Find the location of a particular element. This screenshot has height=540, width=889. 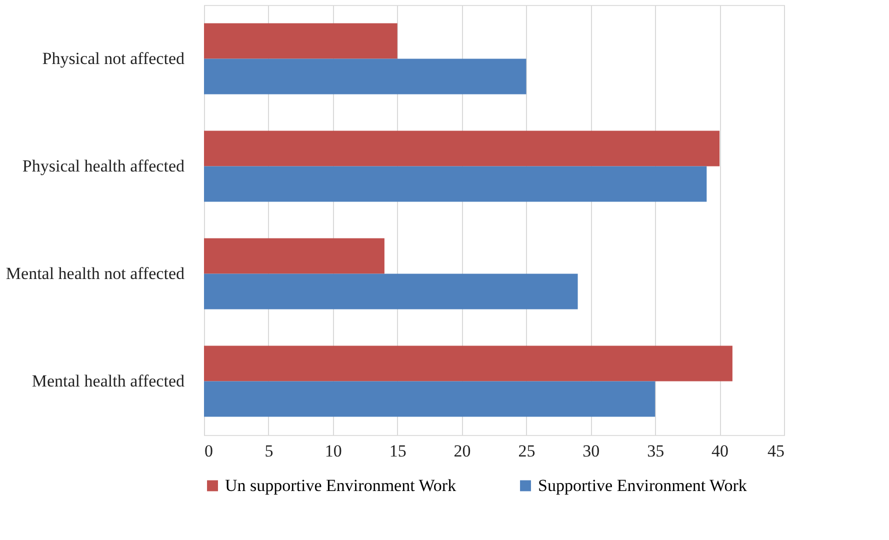

legend-label: Un supportive Environment Work is located at coordinates (341, 485).